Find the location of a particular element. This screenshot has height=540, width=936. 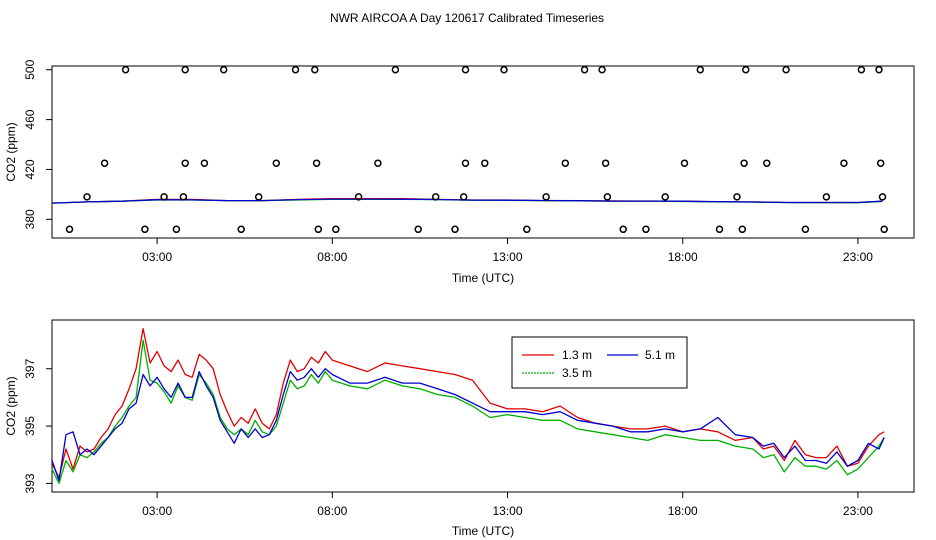

y-tick-label: 380 is located at coordinates (30, 219).